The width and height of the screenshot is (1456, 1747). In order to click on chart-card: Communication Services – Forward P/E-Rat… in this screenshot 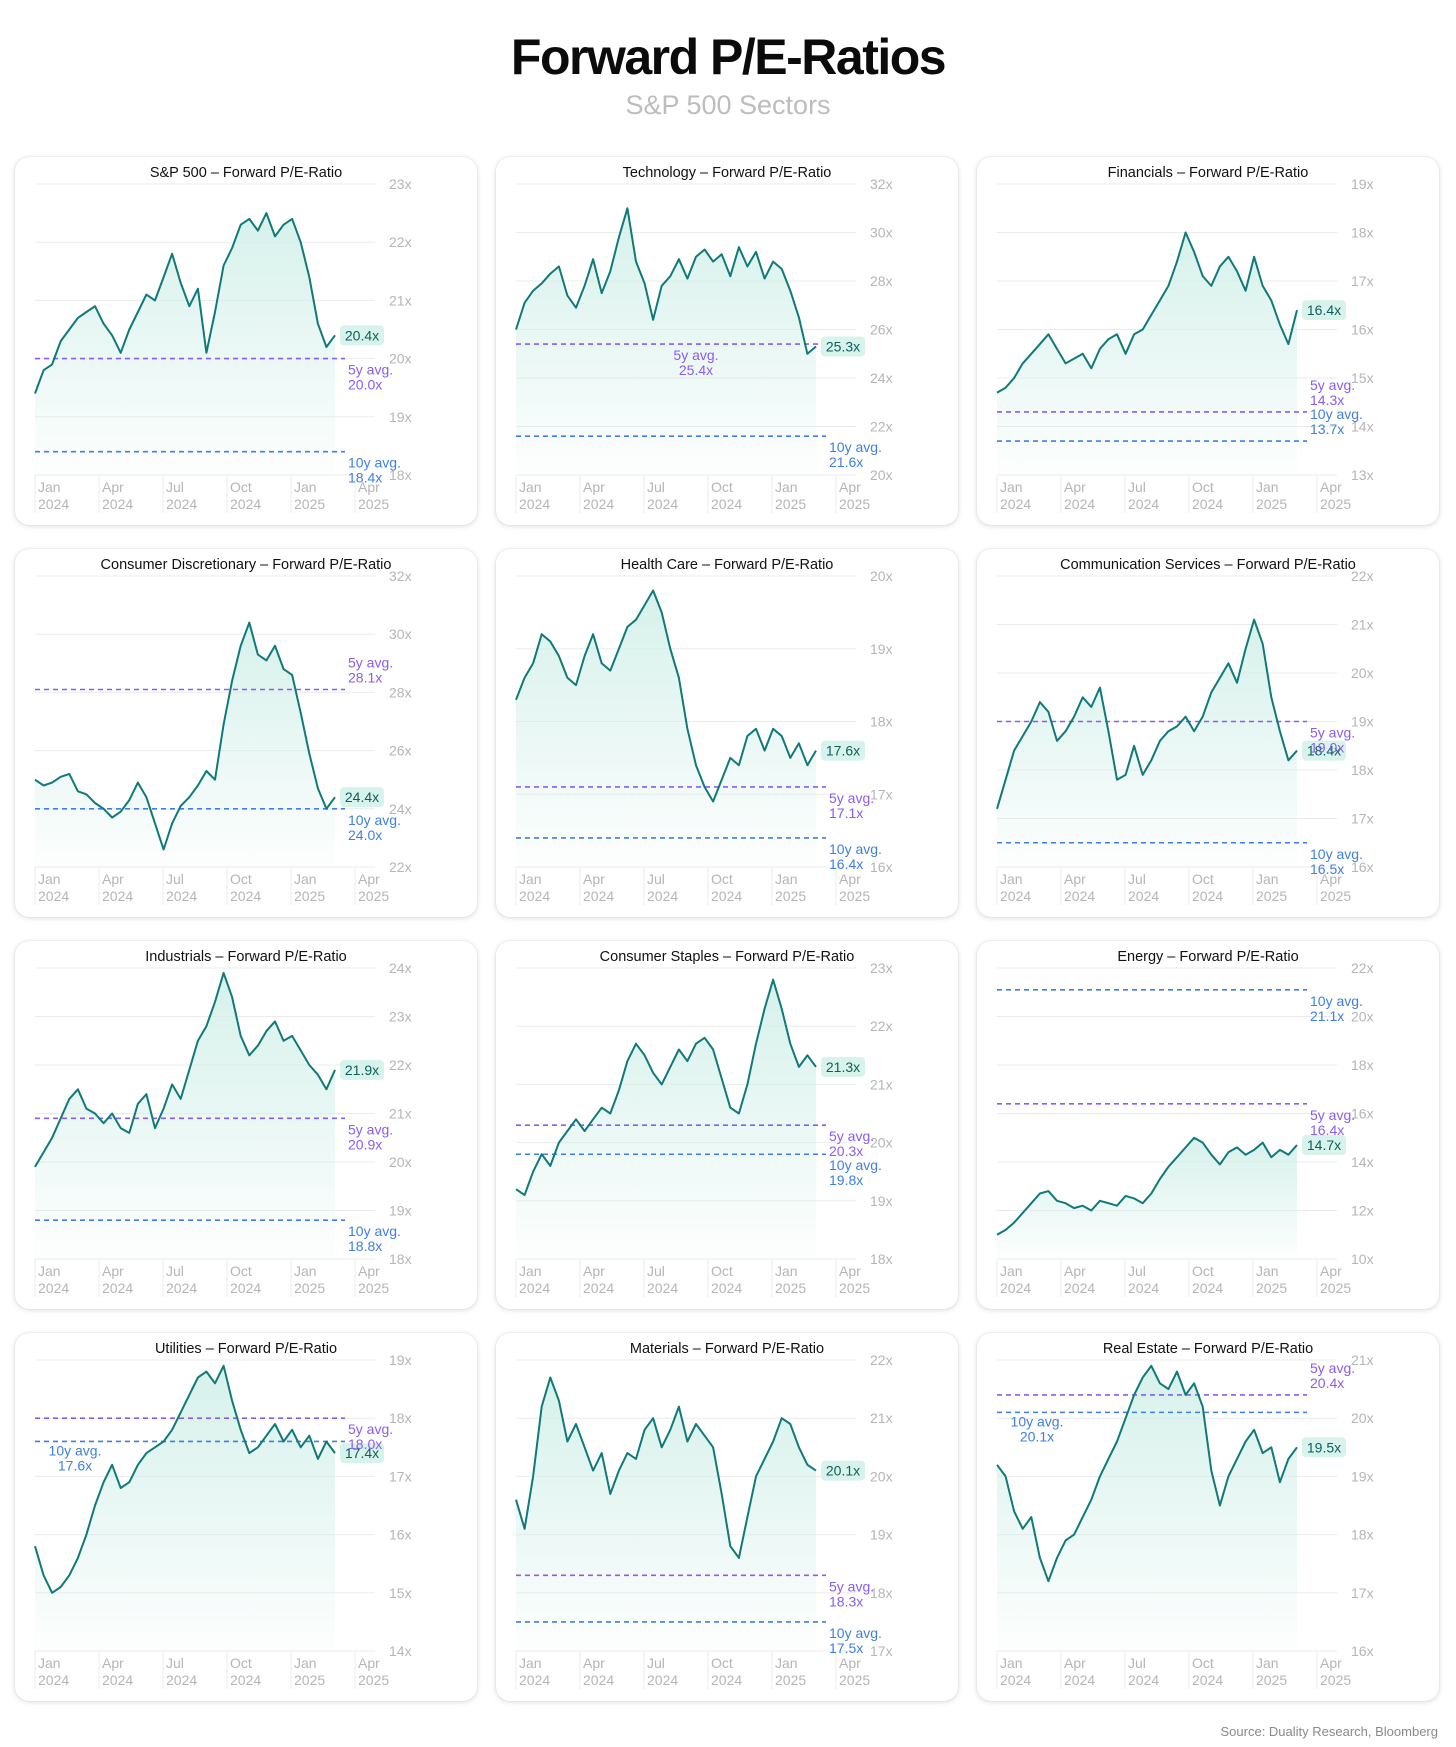, I will do `click(1208, 733)`.